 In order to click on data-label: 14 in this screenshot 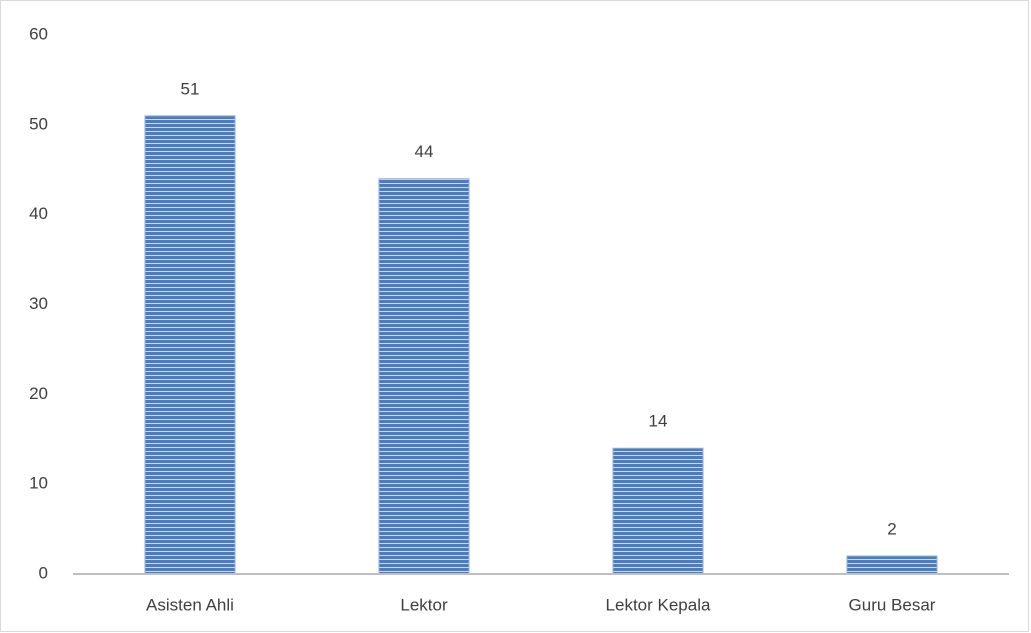, I will do `click(658, 421)`.